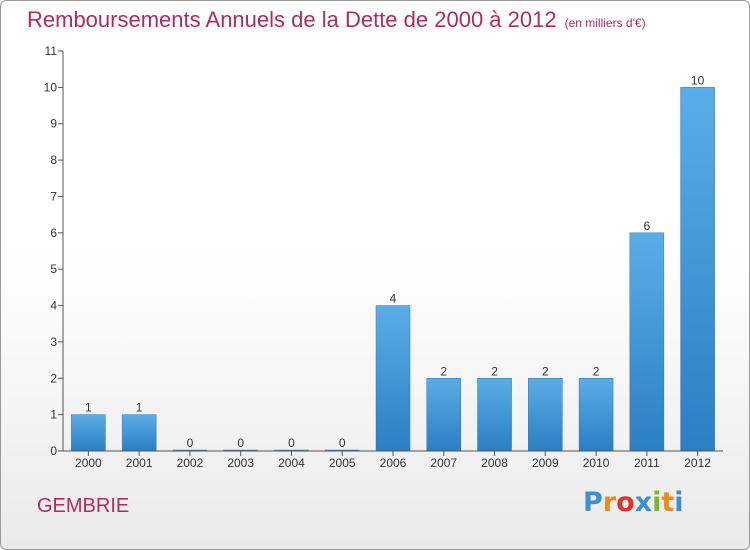  I want to click on proxiti-logo: Proxiti, so click(633, 502).